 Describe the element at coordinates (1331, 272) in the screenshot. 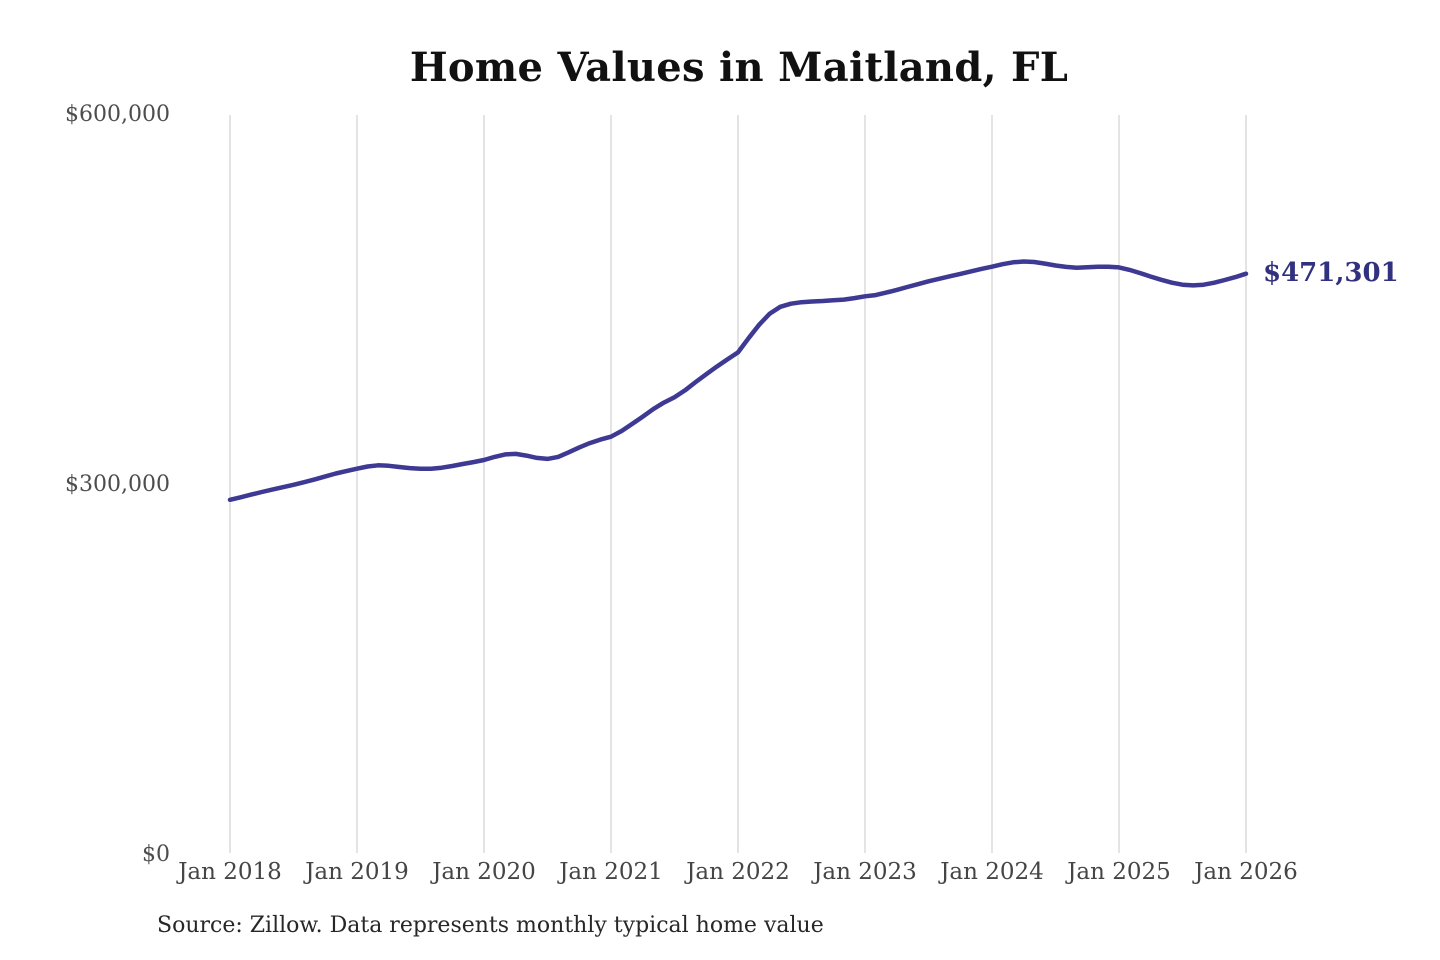

I see `final-value-label: $471,301` at that location.